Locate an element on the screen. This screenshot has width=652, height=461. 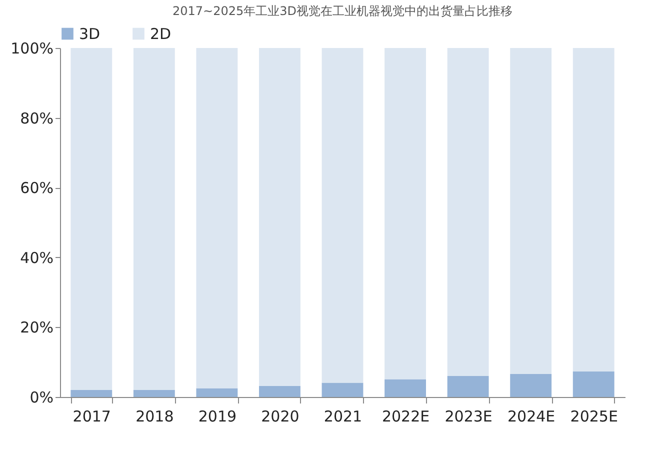
legend-label: 3D is located at coordinates (89, 33).